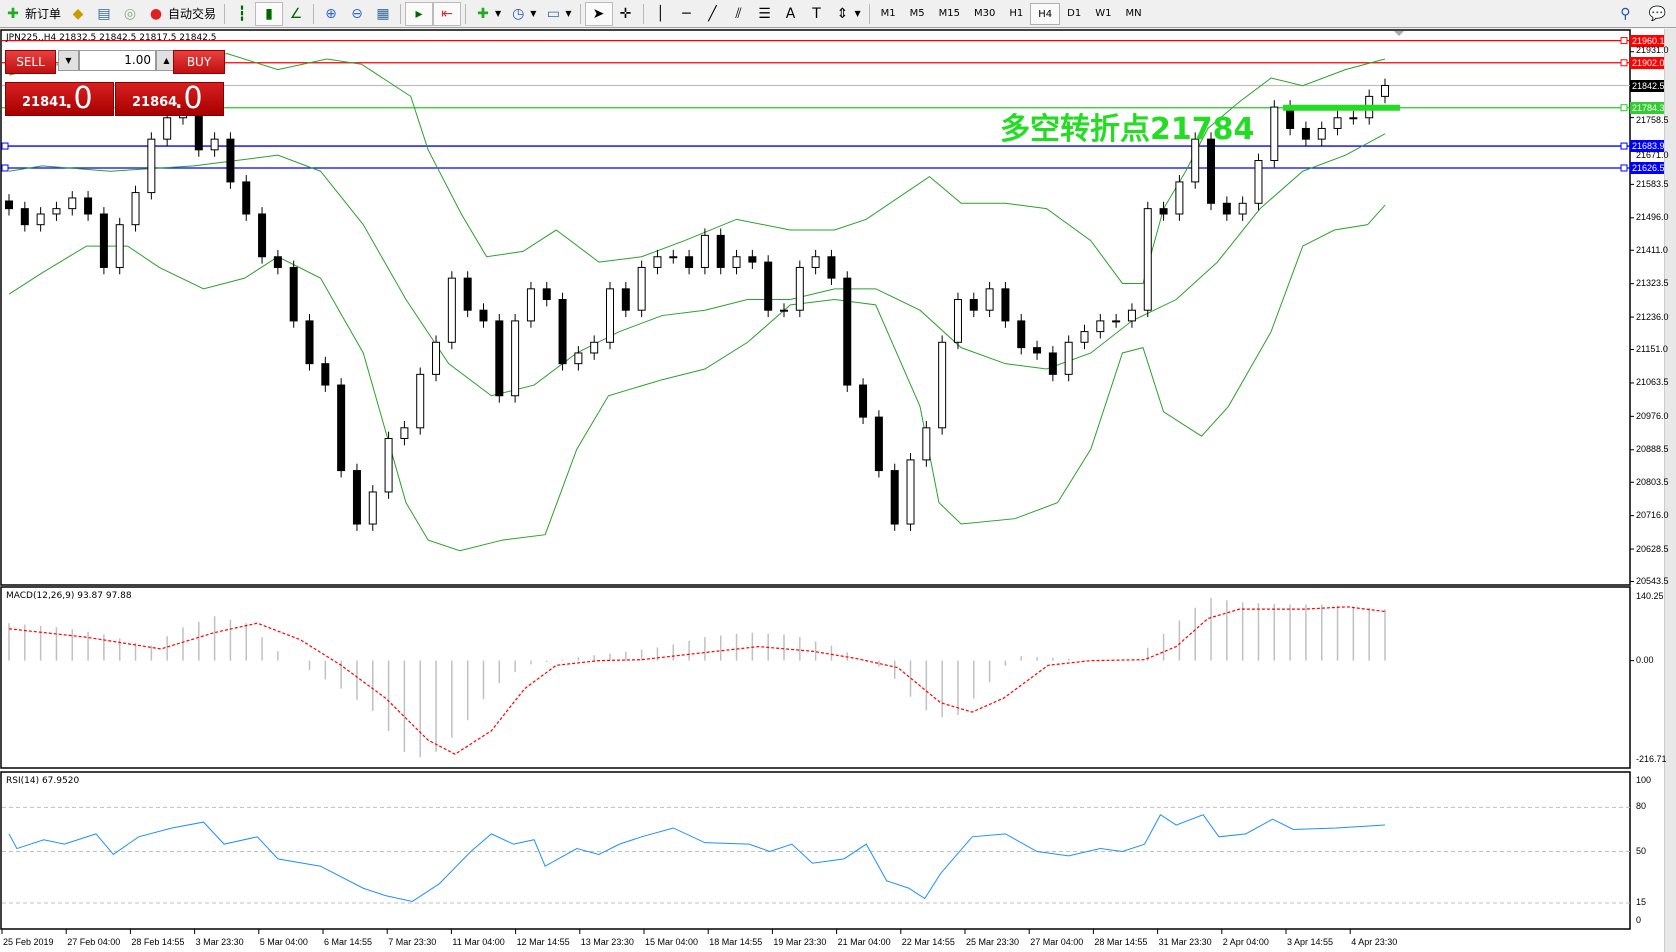  I want to click on price-tag: 21626.5, so click(1647, 167).